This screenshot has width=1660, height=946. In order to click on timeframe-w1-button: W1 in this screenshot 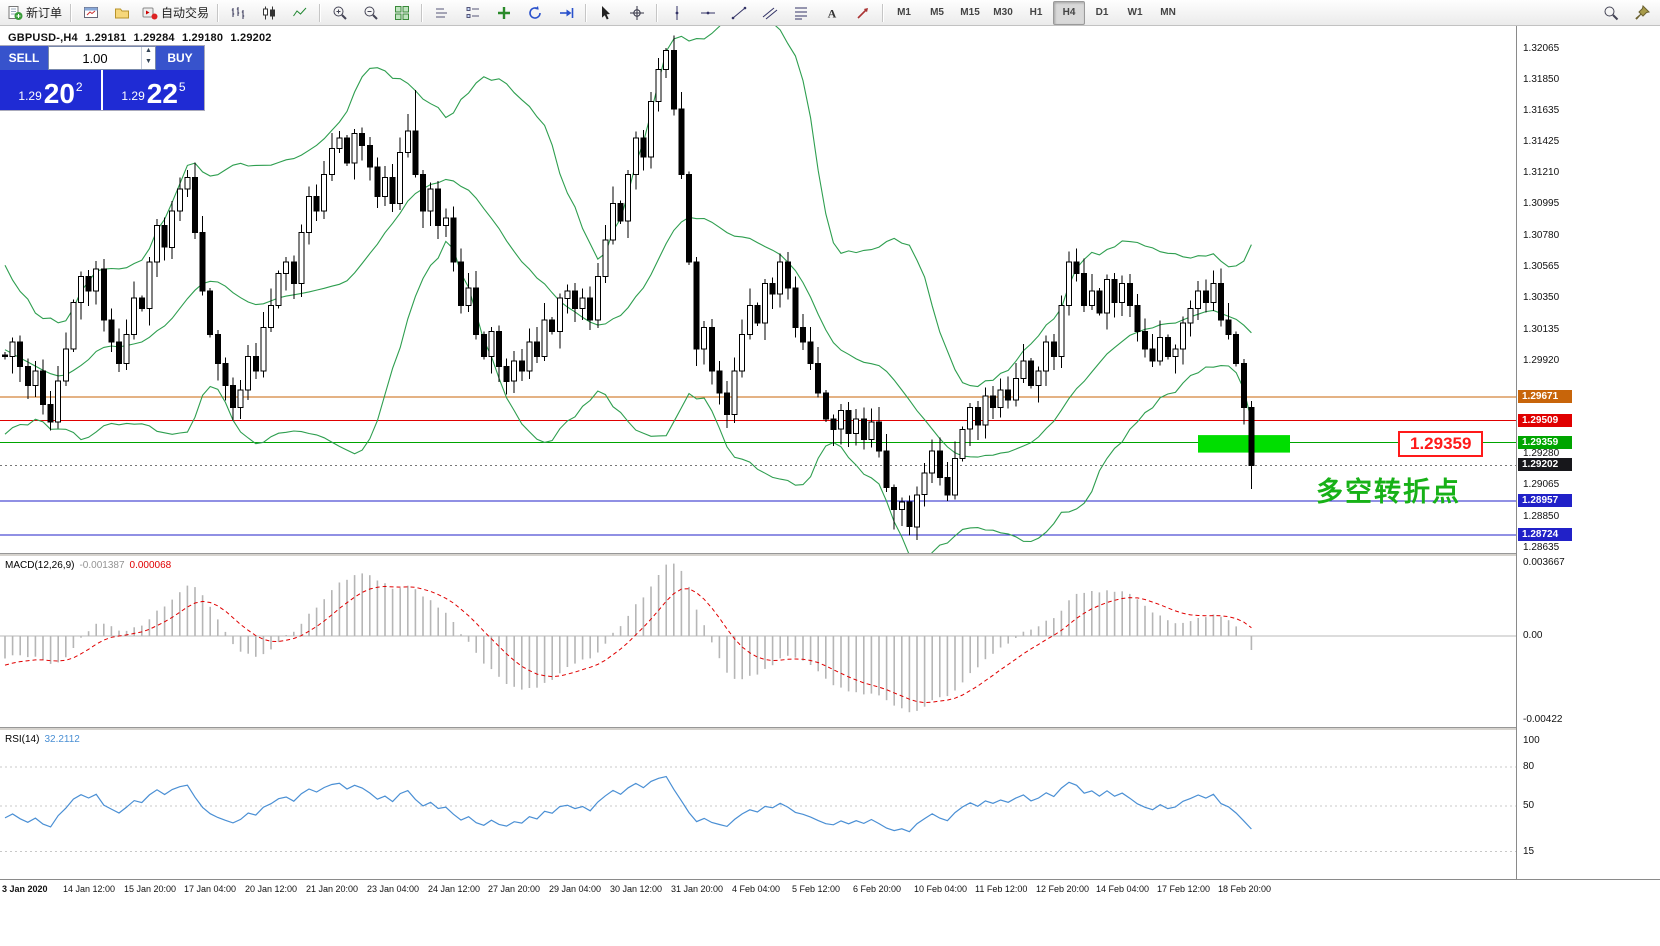, I will do `click(1135, 12)`.